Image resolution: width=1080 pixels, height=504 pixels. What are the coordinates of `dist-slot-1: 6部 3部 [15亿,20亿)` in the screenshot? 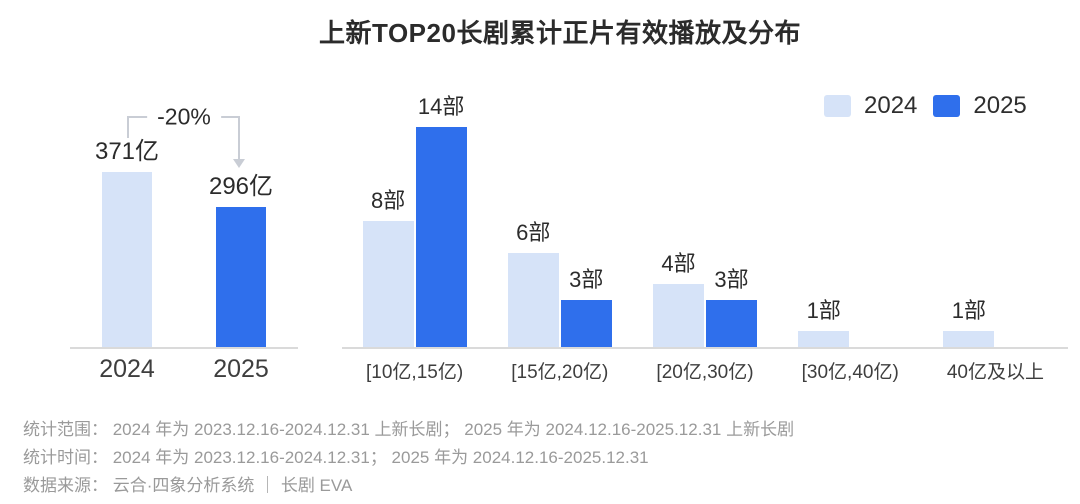 It's located at (559, 236).